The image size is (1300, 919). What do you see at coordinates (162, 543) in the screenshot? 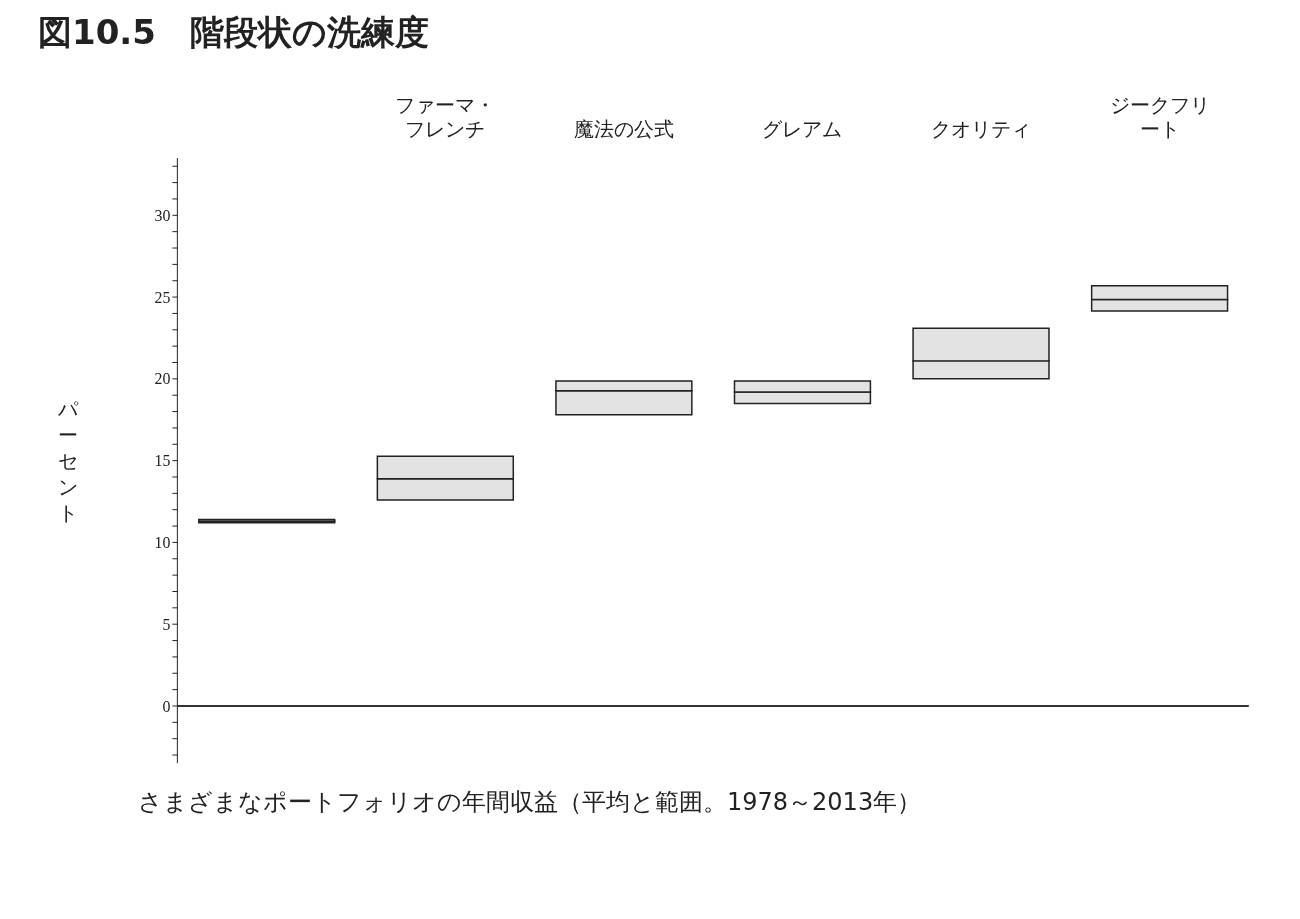
I see `y-tick-label: 10` at bounding box center [162, 543].